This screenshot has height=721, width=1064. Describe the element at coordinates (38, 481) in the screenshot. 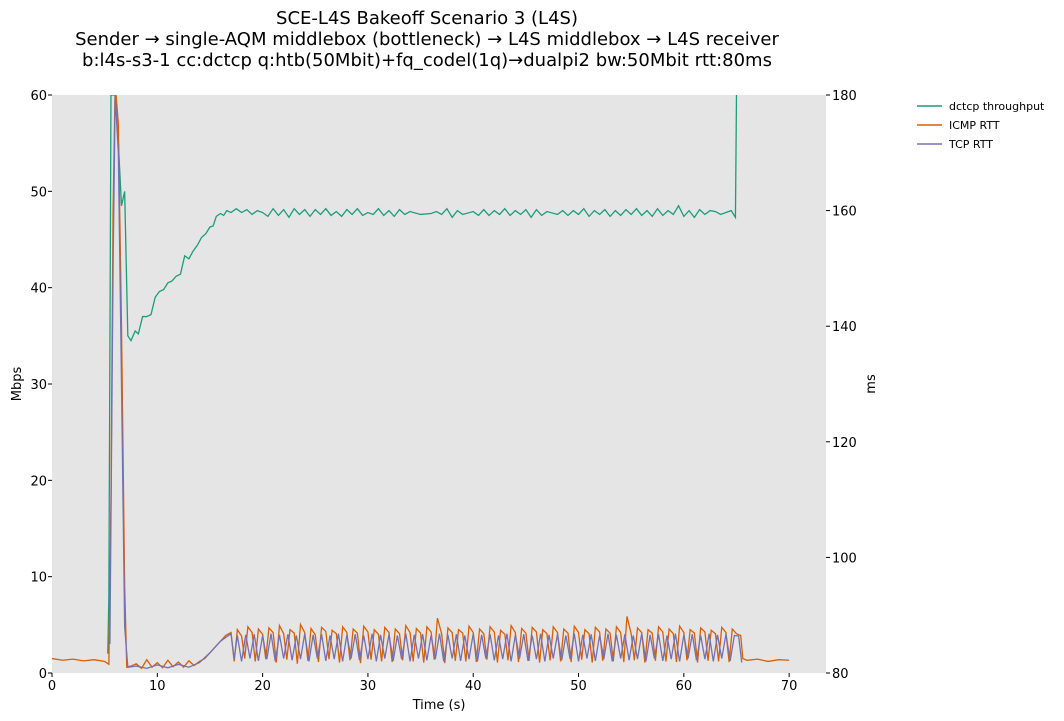

I see `y-left-tick-label: 20` at that location.